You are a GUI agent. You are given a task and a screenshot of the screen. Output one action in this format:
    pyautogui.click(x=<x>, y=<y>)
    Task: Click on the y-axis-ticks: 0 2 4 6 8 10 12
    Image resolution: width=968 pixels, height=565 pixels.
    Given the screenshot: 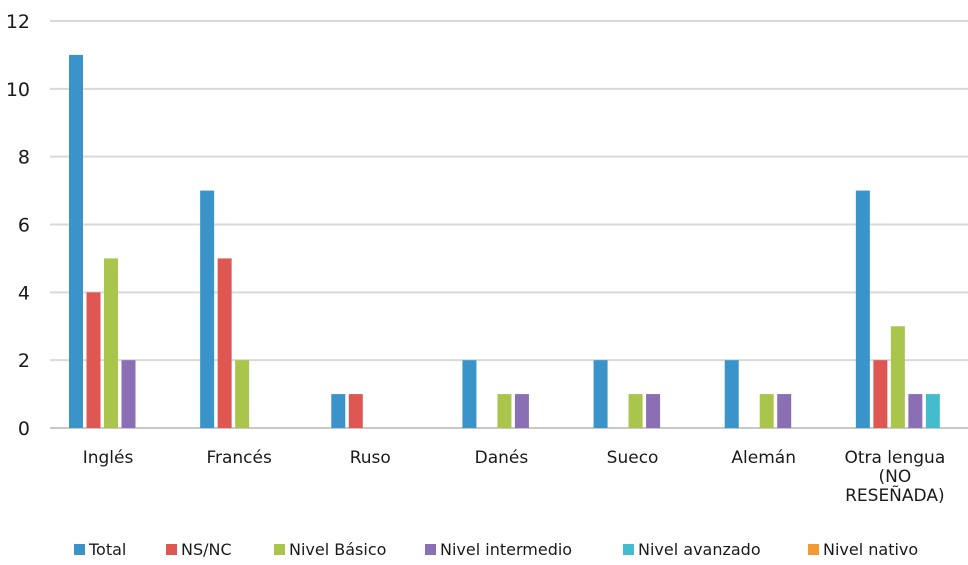 What is the action you would take?
    pyautogui.click(x=18, y=225)
    